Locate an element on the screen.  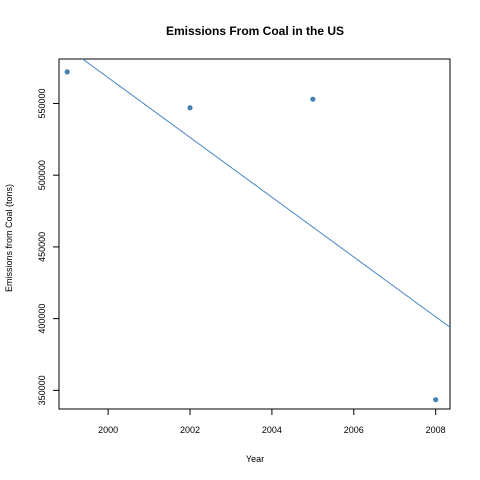
x-tick-label: 2008 is located at coordinates (436, 430).